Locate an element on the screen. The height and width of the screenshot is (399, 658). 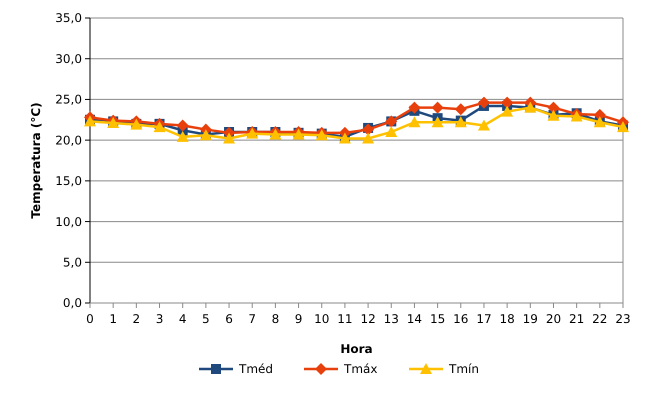
x-tick-label: 7 is located at coordinates (252, 319).